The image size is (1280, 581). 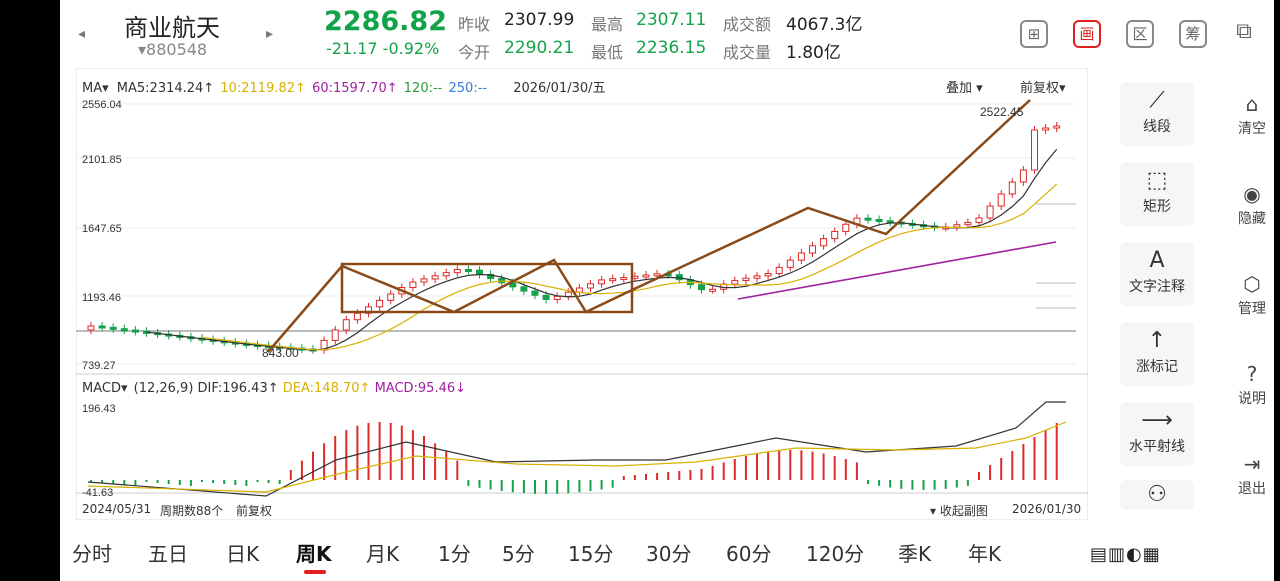 What do you see at coordinates (1157, 287) in the screenshot?
I see `tool-label: 文字注释` at bounding box center [1157, 287].